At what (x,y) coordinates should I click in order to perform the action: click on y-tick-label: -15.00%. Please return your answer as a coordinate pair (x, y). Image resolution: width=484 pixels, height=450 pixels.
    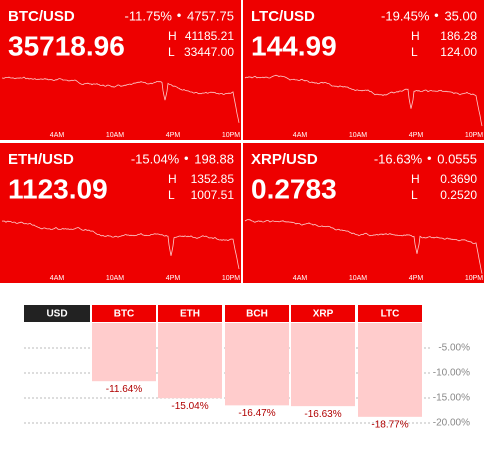
    Looking at the image, I should click on (451, 398).